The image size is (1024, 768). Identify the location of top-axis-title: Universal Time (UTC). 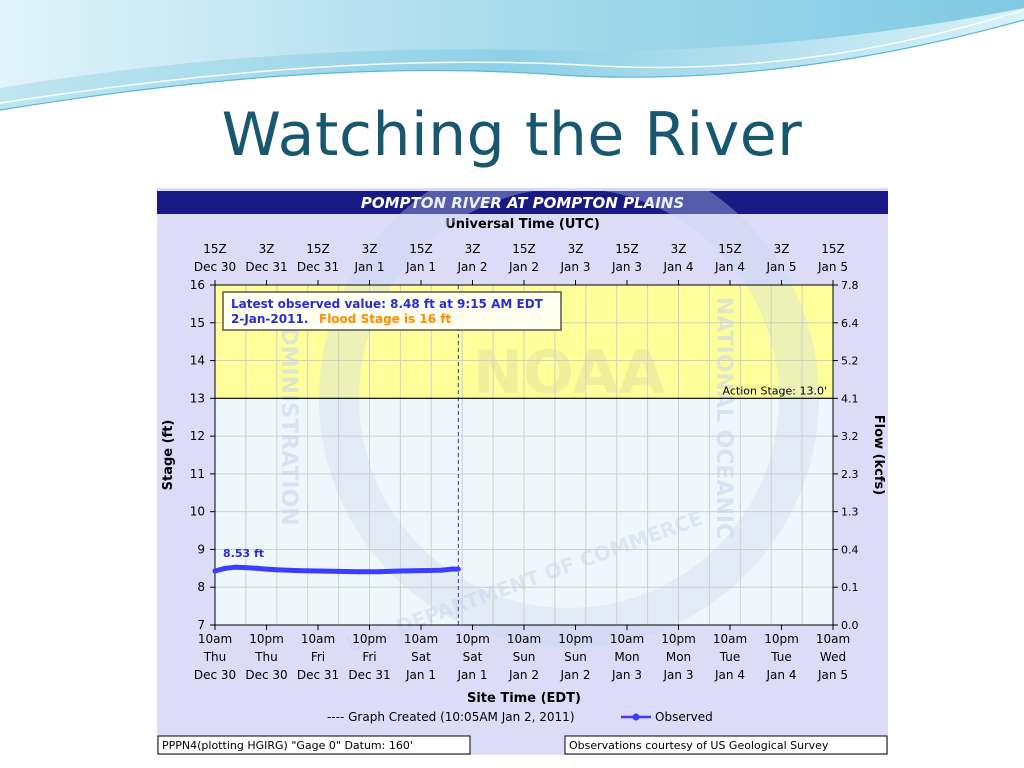
(522, 224).